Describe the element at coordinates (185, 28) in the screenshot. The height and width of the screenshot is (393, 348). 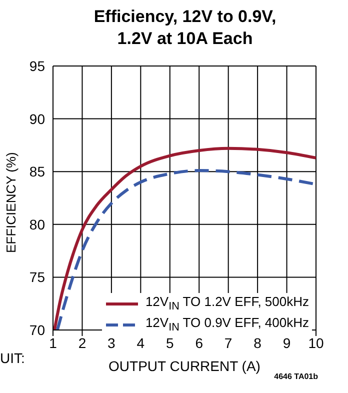
I see `chart-title: Efficiency, 12V to 0.9V, 1.2V at 10A Each` at that location.